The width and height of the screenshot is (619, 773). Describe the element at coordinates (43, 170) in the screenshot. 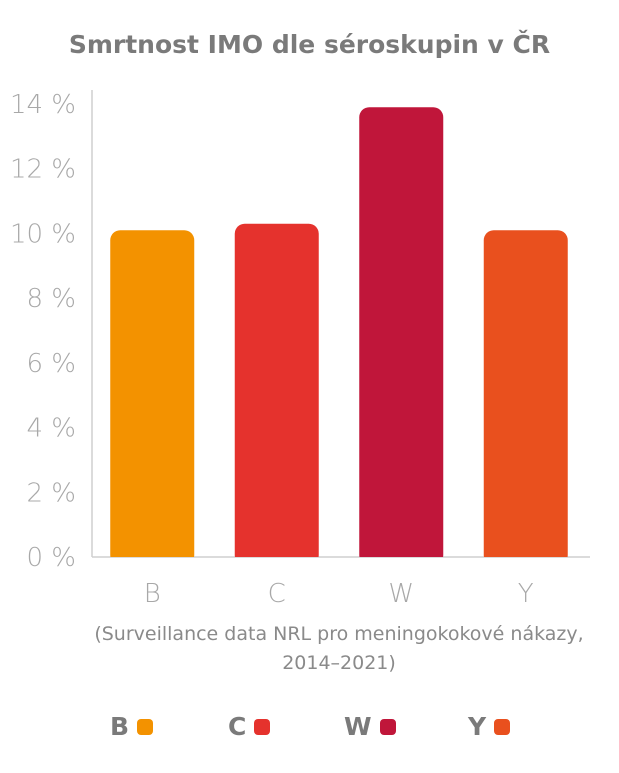

I see `y-tick-label: 12 %` at that location.